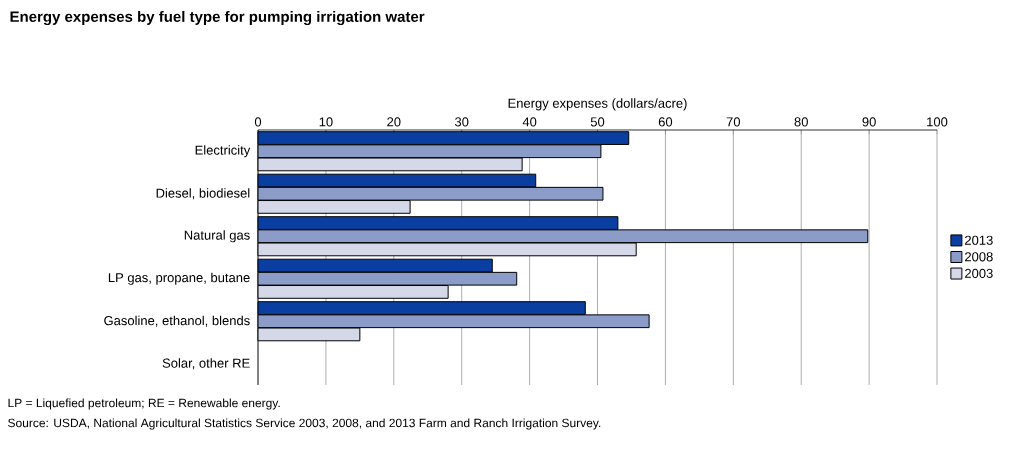 The width and height of the screenshot is (1018, 461). I want to click on x-tick-label: 60, so click(665, 122).